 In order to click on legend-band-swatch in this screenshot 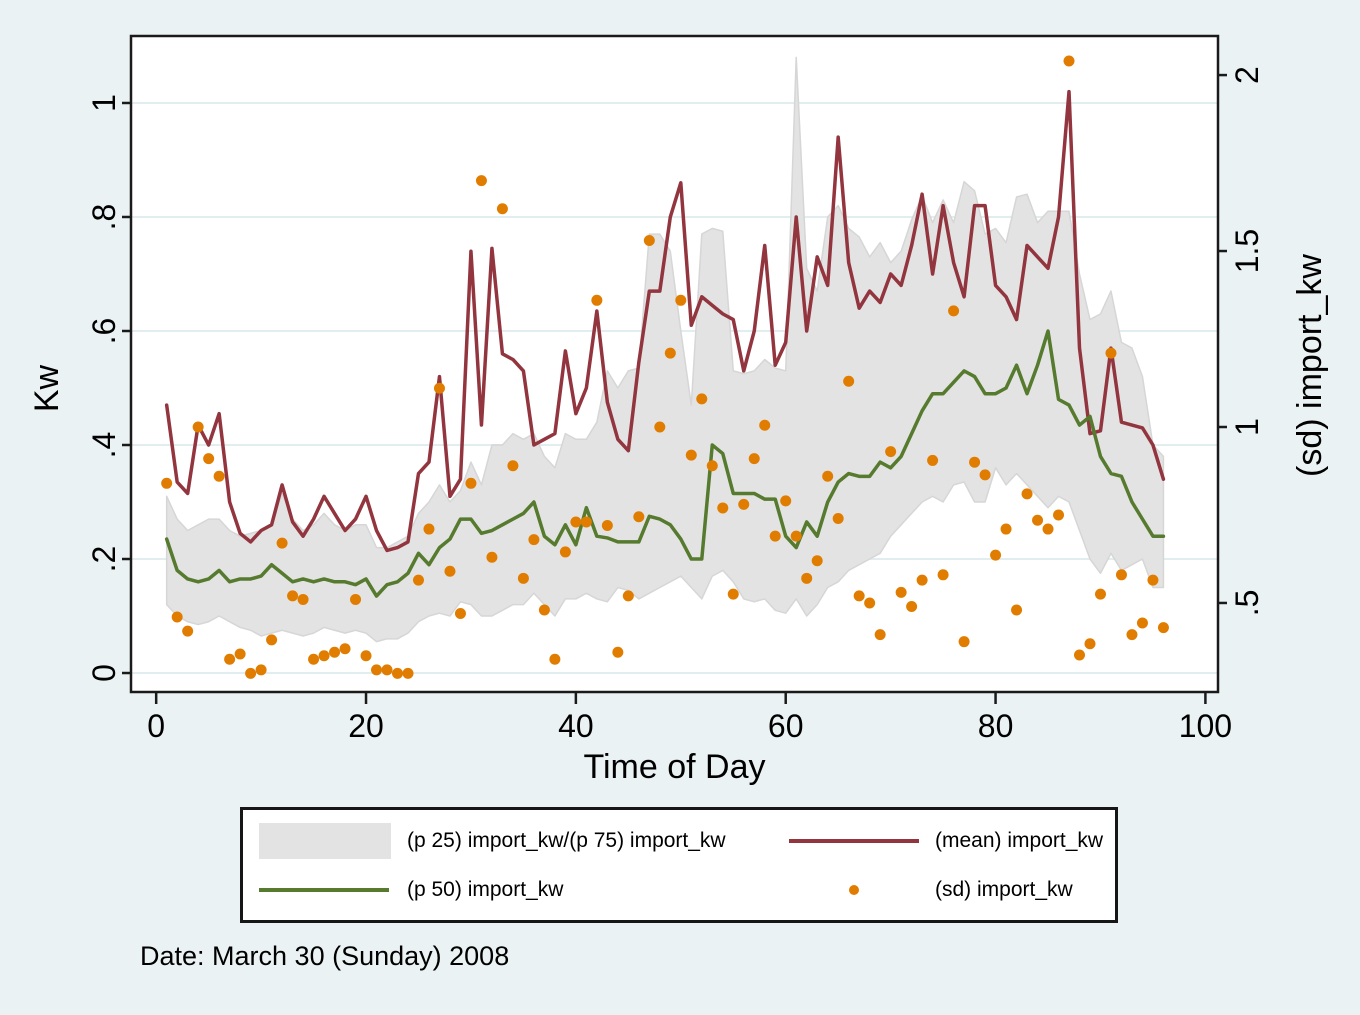, I will do `click(325, 840)`.